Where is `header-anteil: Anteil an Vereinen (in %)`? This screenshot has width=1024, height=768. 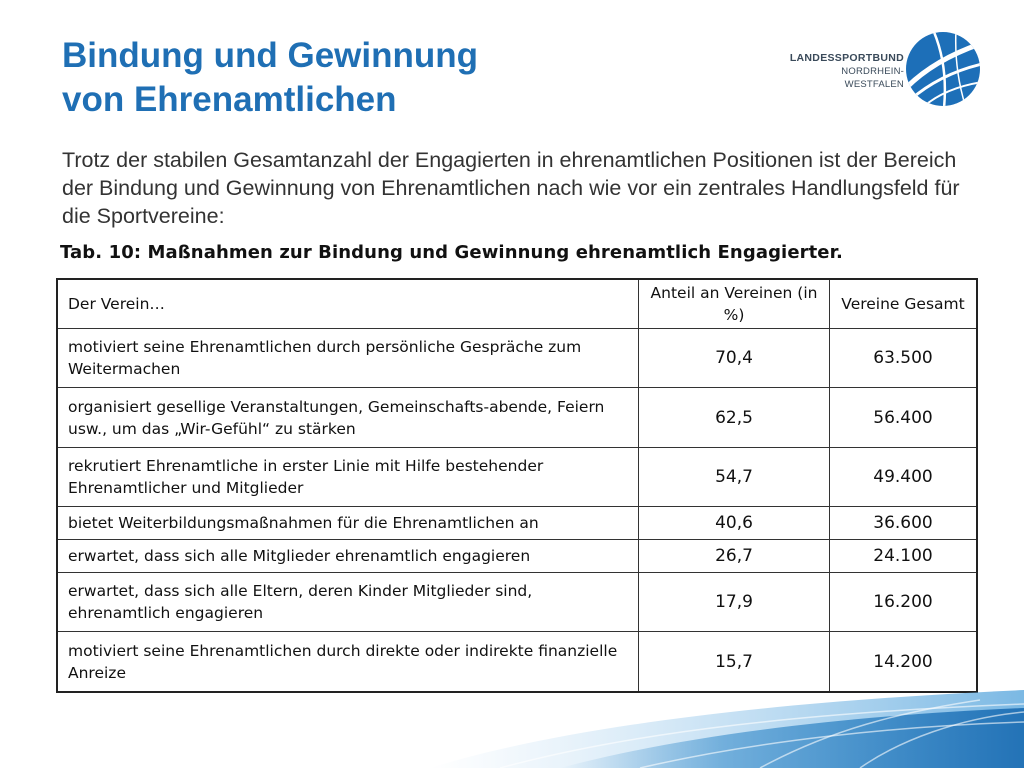 header-anteil: Anteil an Vereinen (in %) is located at coordinates (734, 303).